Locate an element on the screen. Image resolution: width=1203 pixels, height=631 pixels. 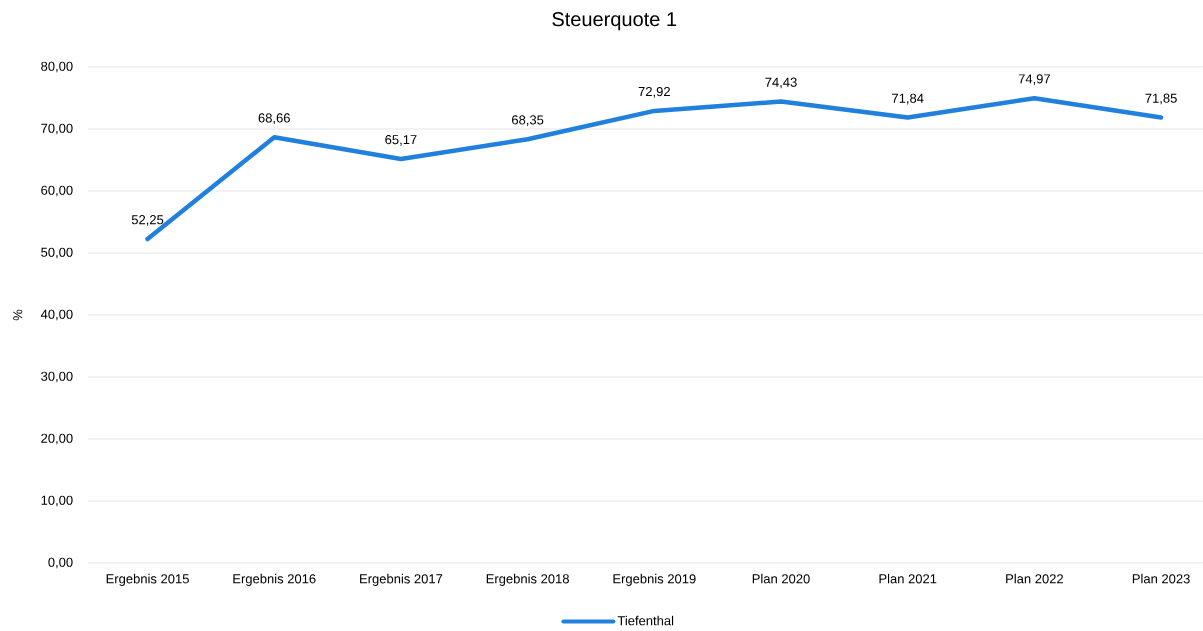
y-tick-label: 20,00 is located at coordinates (57, 439).